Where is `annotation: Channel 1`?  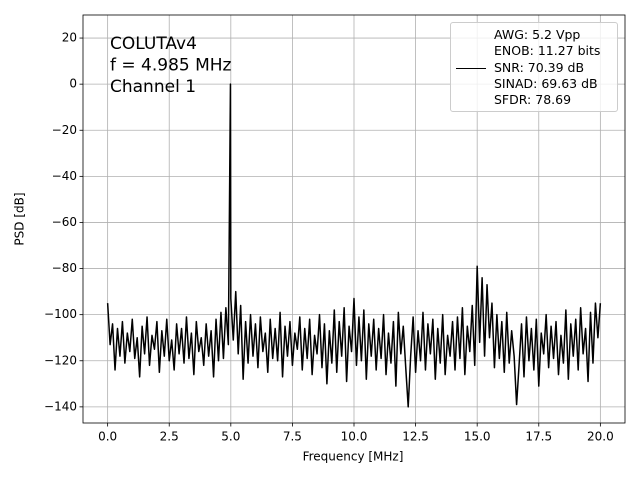 annotation: Channel 1 is located at coordinates (153, 87).